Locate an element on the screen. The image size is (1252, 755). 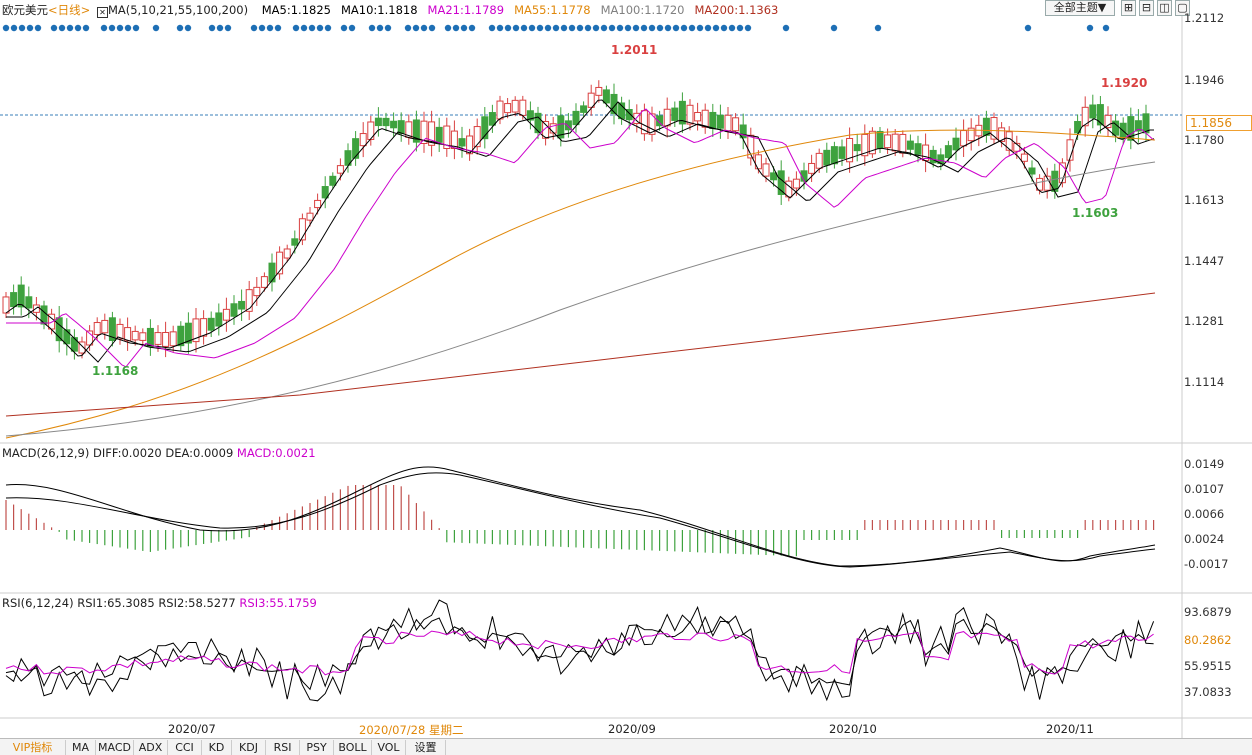
split-view-icon: ◫ is located at coordinates (1164, 8).